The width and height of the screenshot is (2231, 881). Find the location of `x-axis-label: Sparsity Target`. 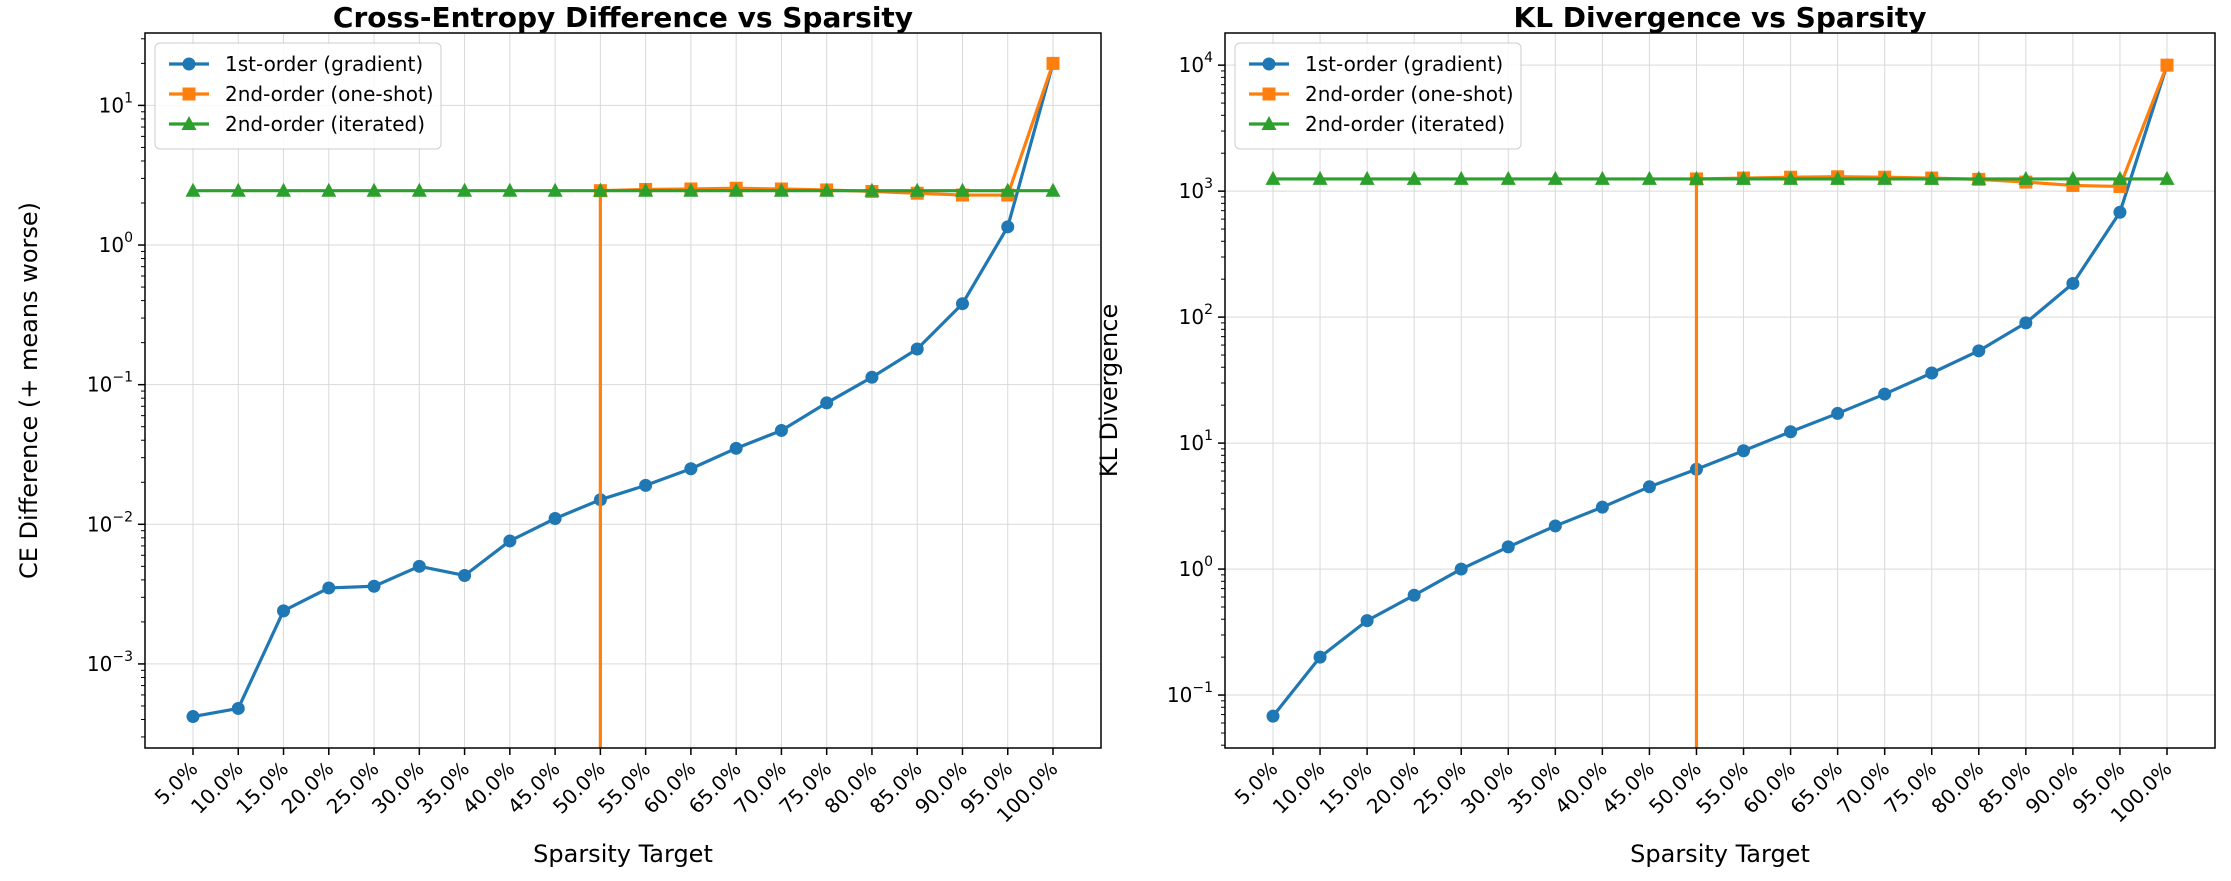

x-axis-label: Sparsity Target is located at coordinates (623, 854).